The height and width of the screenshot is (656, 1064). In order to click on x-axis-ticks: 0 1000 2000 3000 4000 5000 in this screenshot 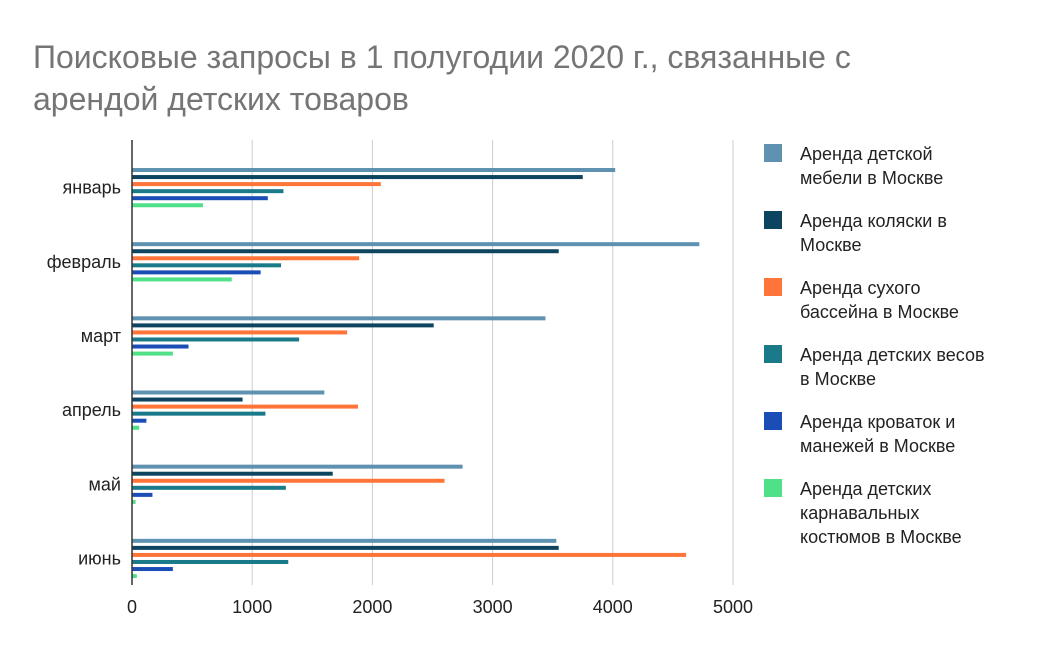, I will do `click(440, 607)`.